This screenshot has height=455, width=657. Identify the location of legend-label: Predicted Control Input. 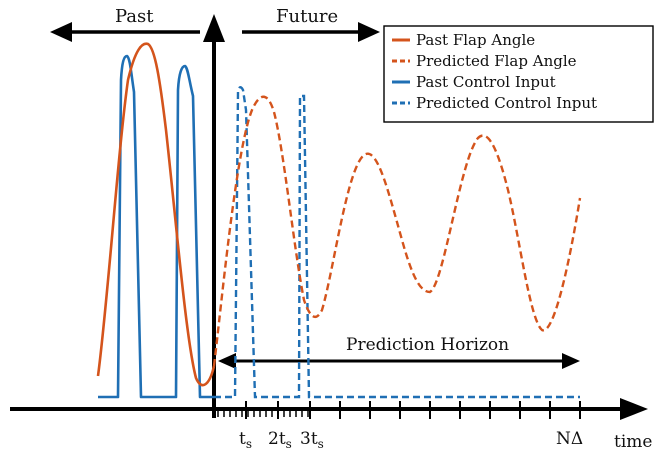
(506, 103).